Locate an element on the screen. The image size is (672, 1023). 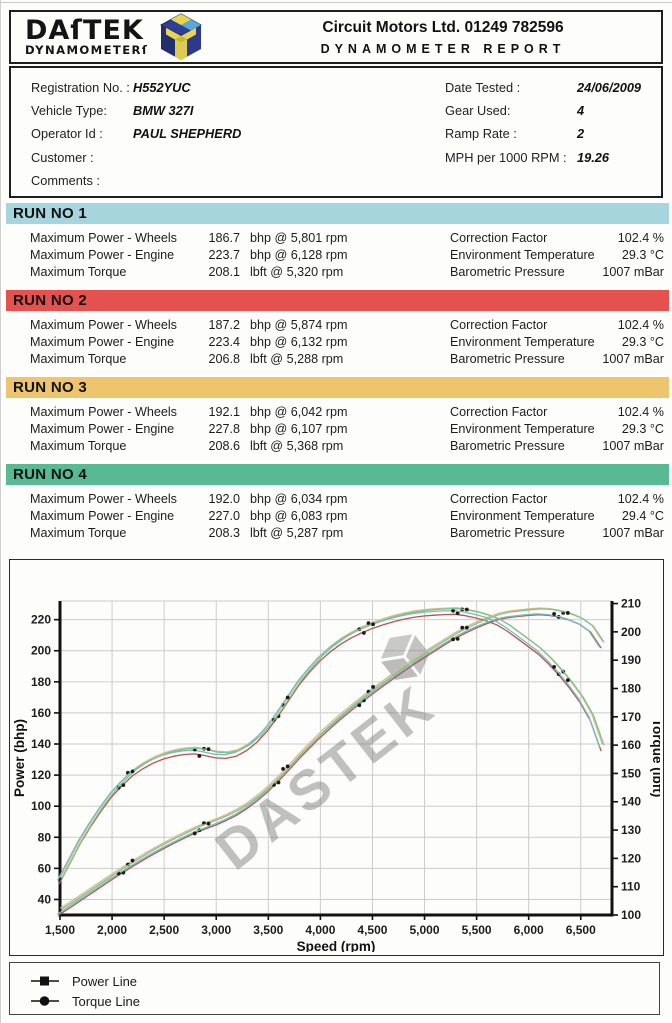
svg-text: 3,000 is located at coordinates (216, 930).